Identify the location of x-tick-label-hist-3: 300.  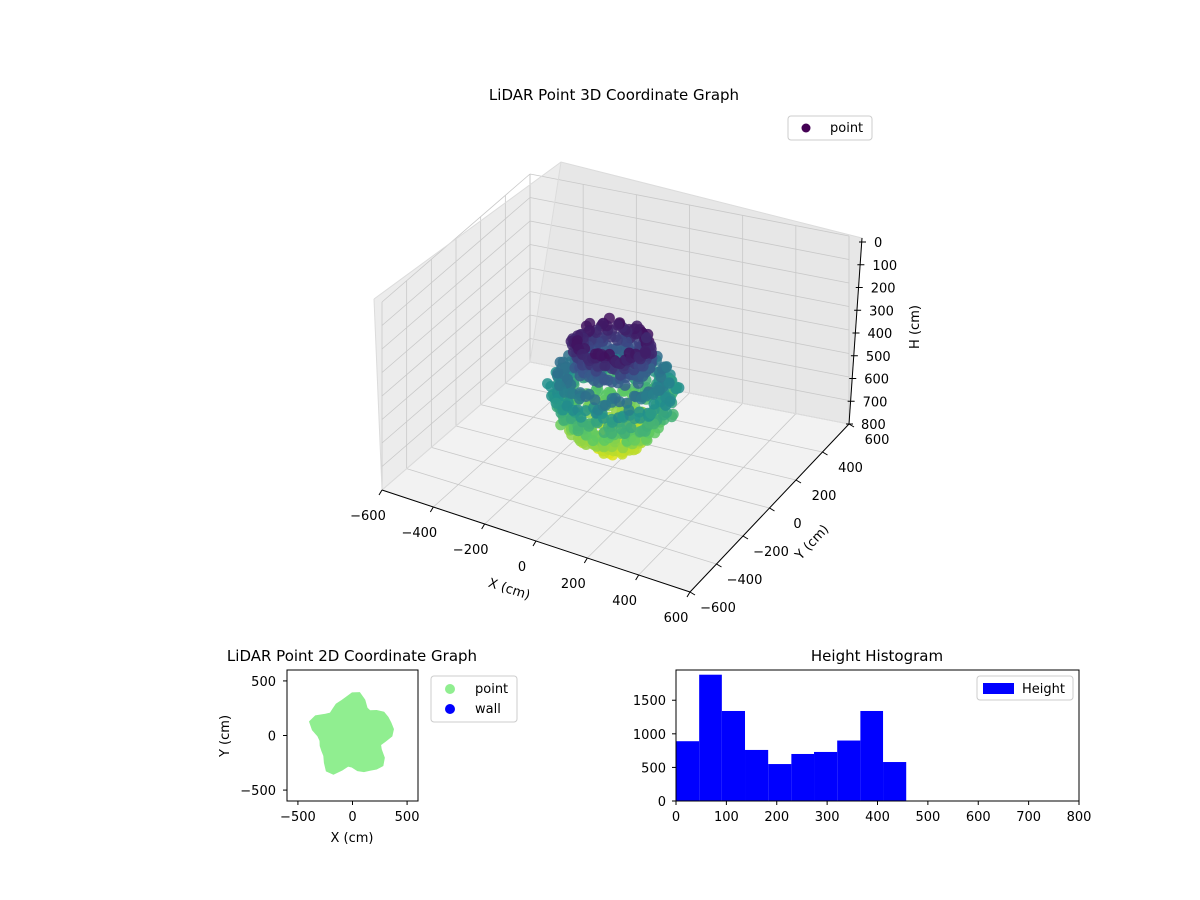
(827, 817).